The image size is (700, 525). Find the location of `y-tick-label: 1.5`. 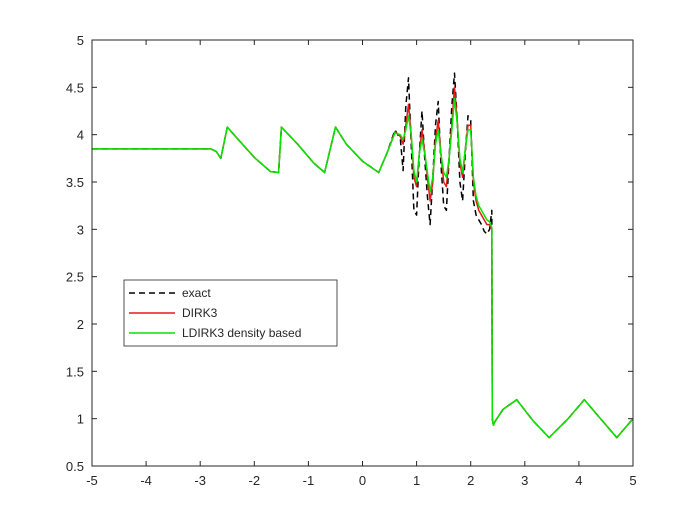

y-tick-label: 1.5 is located at coordinates (75, 371).